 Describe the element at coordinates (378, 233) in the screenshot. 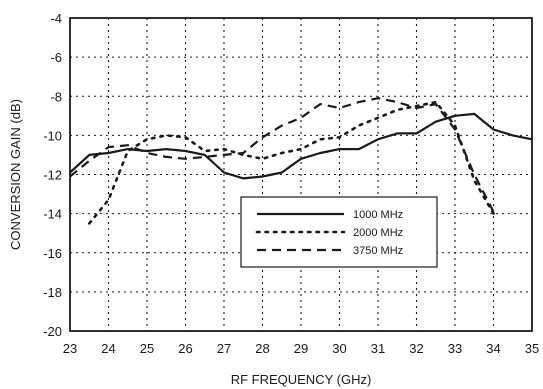

I see `legend-label-2000mhz: 2000 MHz` at that location.